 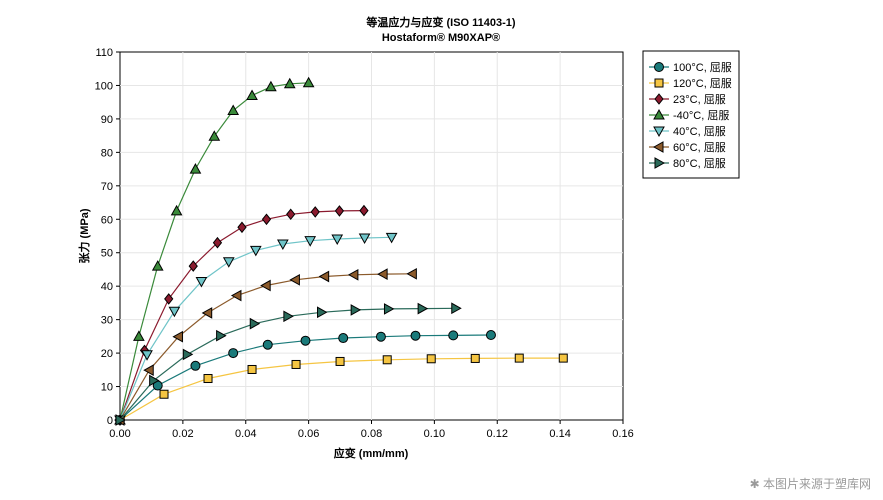 I want to click on watermark: ✱ 本图片来源于塑库网, so click(x=810, y=483).